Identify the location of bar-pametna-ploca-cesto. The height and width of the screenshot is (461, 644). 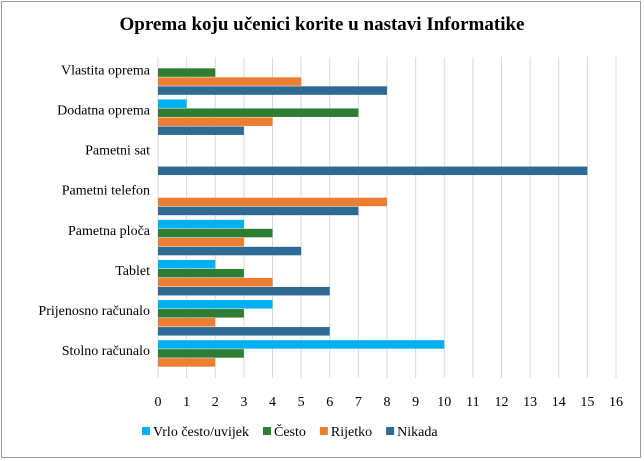
(215, 233).